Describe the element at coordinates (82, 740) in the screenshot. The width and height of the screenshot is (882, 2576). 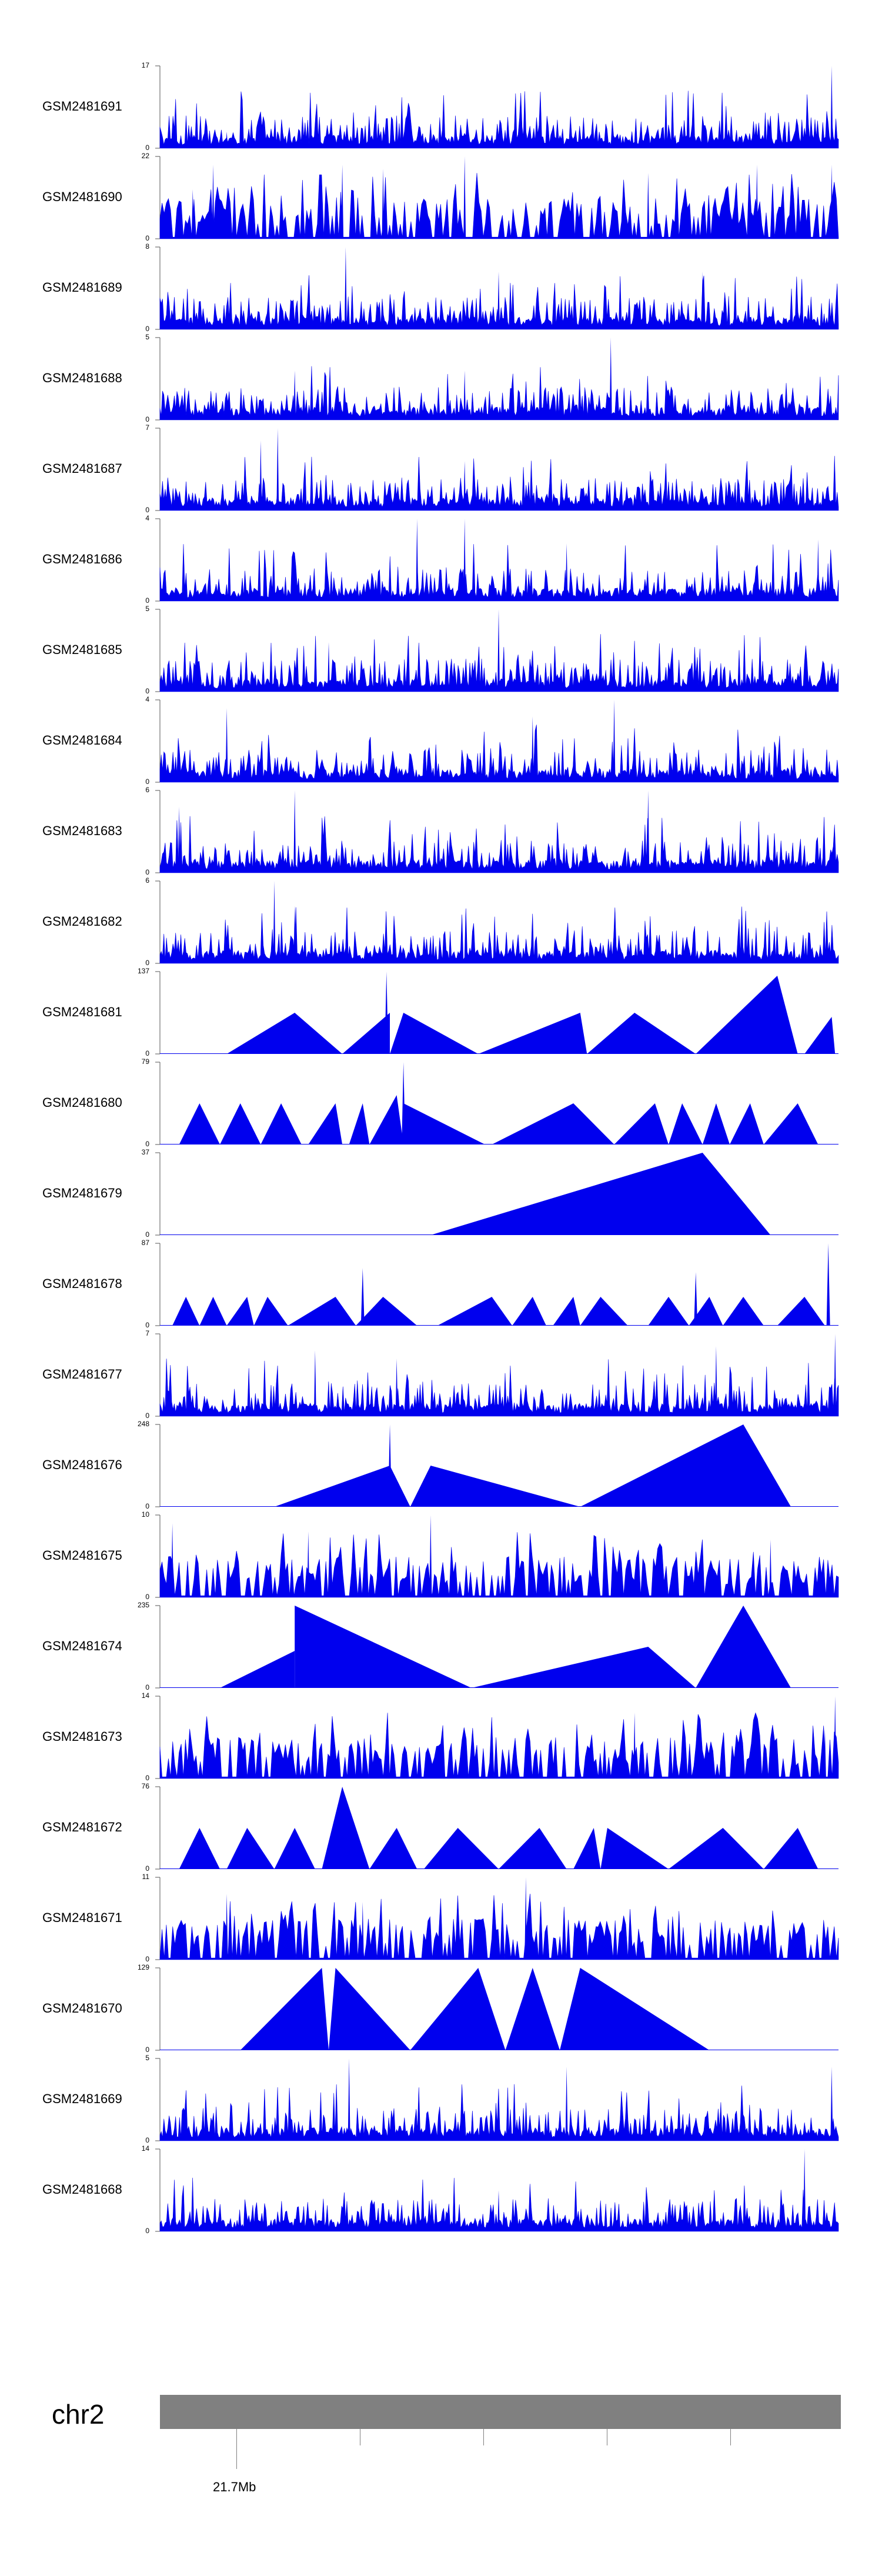
I see `track-label: GSM2481684` at that location.